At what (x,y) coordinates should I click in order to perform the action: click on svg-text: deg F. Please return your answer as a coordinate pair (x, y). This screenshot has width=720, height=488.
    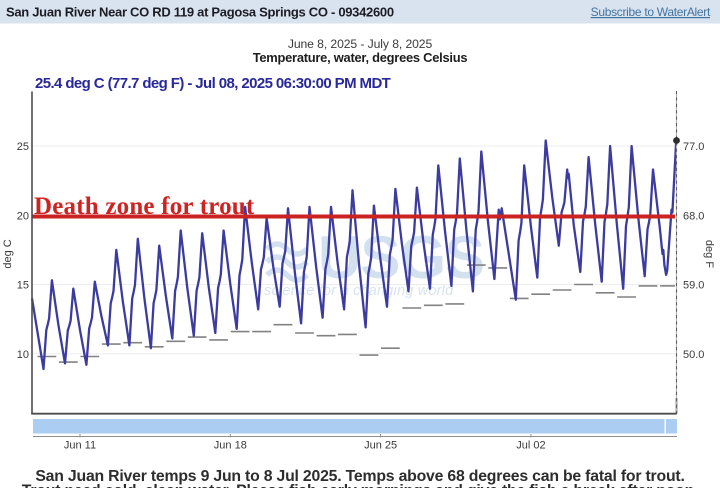
    Looking at the image, I should click on (709, 254).